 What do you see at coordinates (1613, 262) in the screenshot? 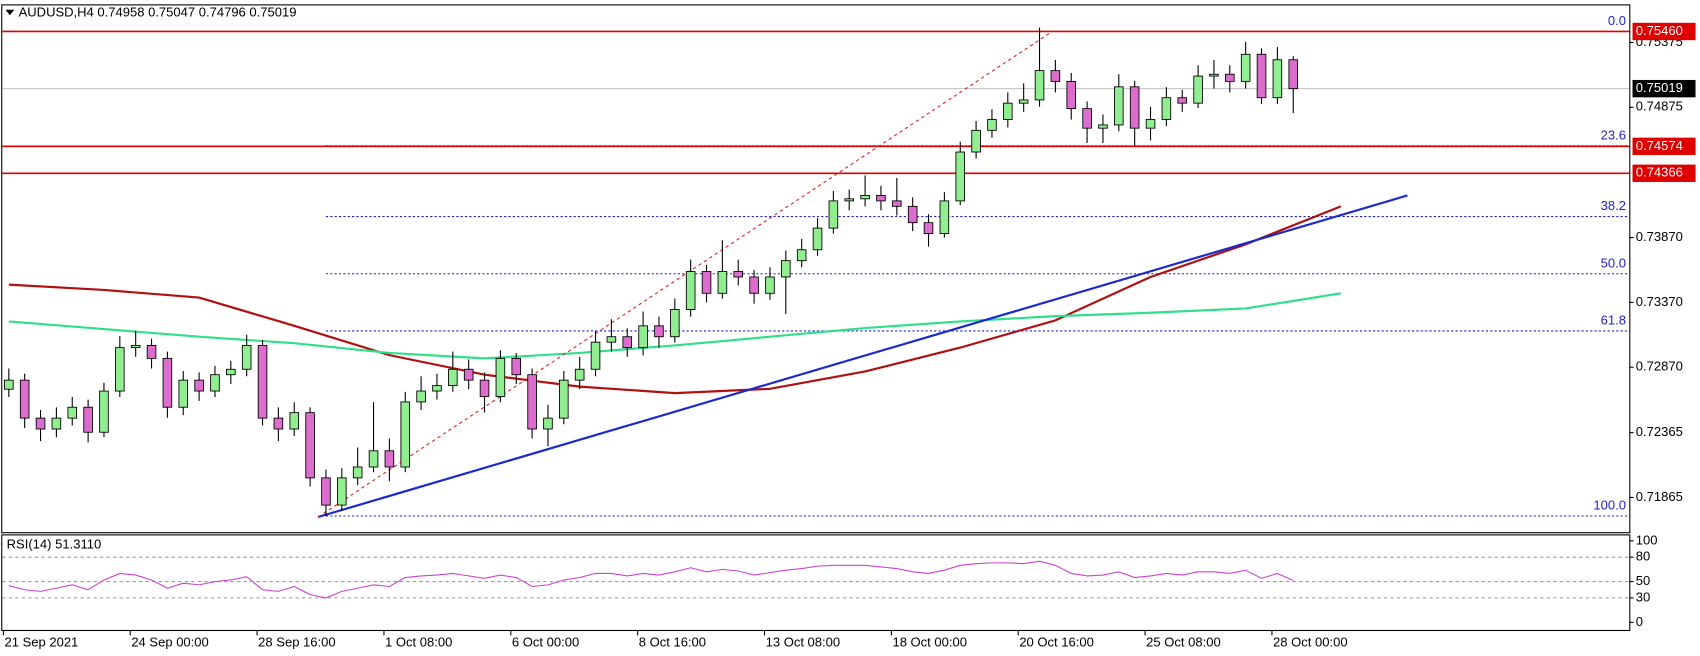
I see `fib-label: 50.0` at bounding box center [1613, 262].